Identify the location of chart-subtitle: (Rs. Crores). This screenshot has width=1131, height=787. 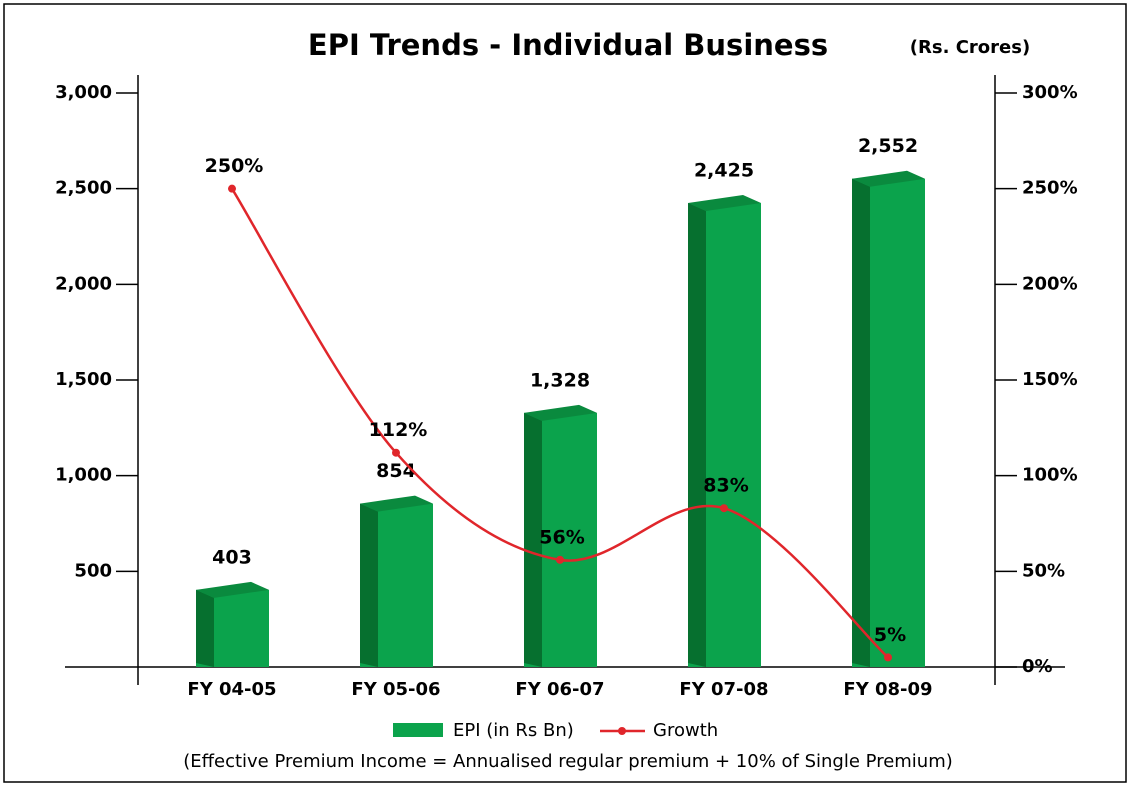
(970, 47).